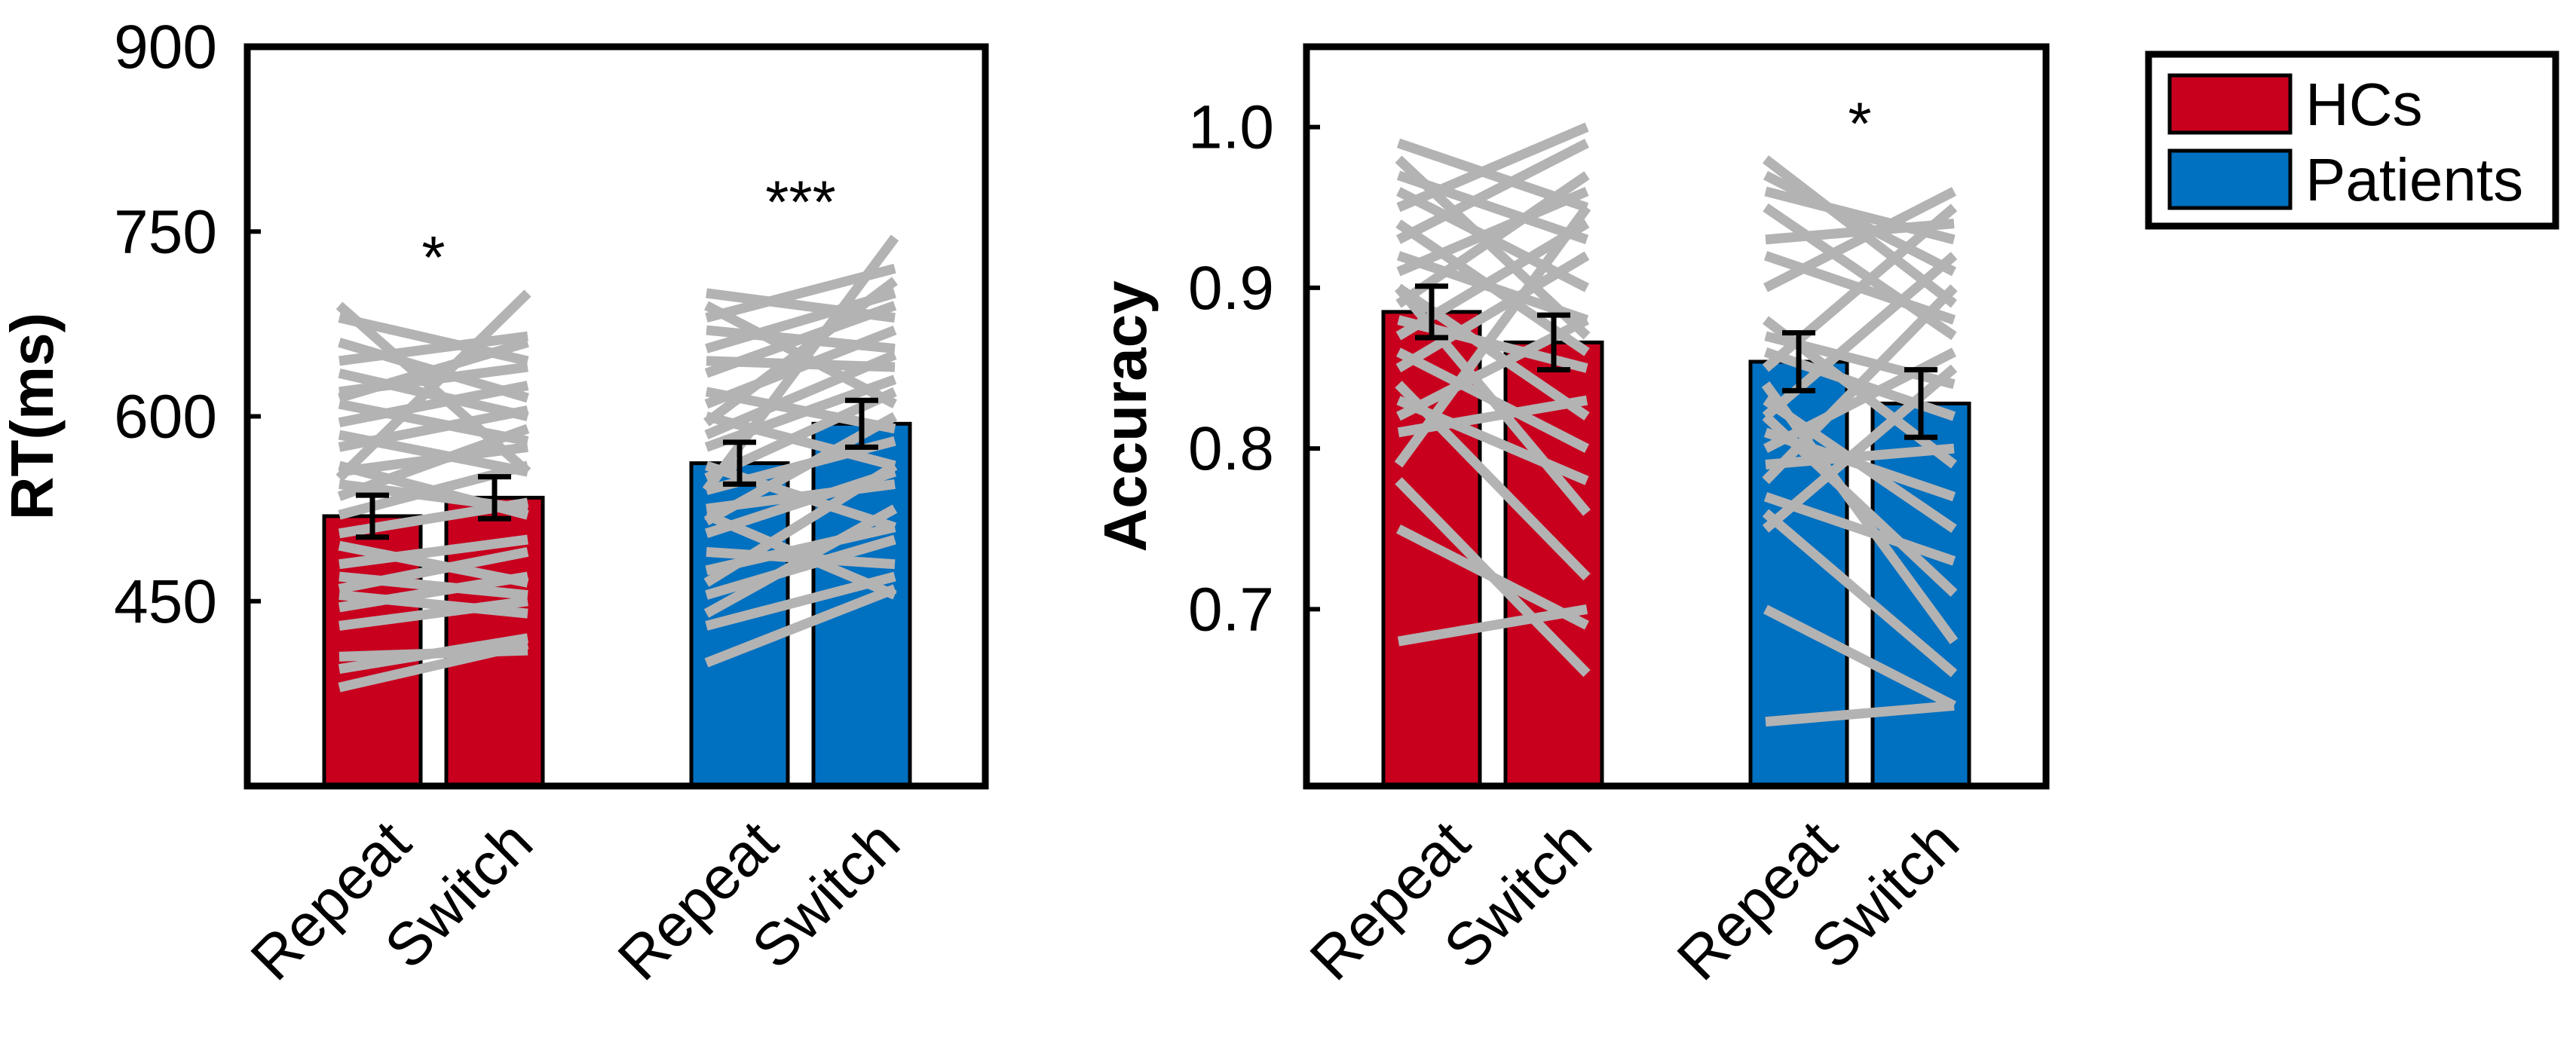 This screenshot has width=2576, height=1043. What do you see at coordinates (2364, 104) in the screenshot?
I see `legend-label-hcs: HCs` at bounding box center [2364, 104].